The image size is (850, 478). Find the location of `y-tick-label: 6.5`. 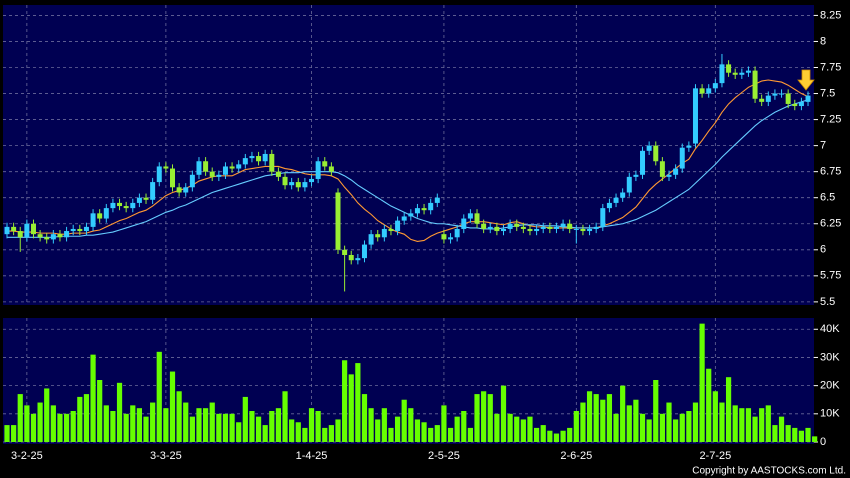

y-tick-label: 6.5 is located at coordinates (827, 198).